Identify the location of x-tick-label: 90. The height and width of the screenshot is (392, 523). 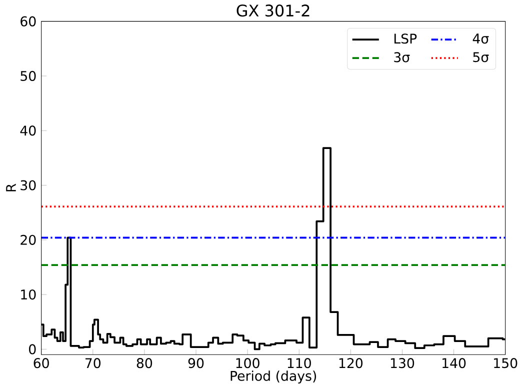
(196, 363).